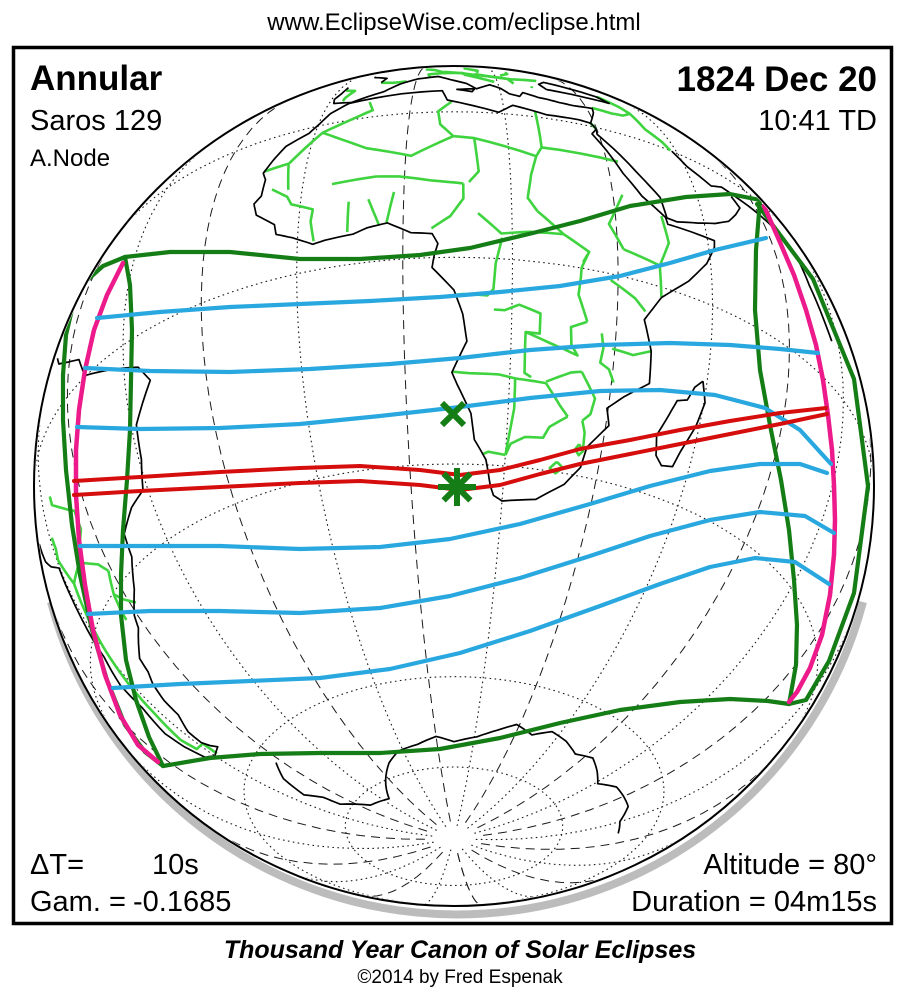 The width and height of the screenshot is (908, 1004). I want to click on canon-title: Thousand Year Canon of Solar Eclipses, so click(460, 950).